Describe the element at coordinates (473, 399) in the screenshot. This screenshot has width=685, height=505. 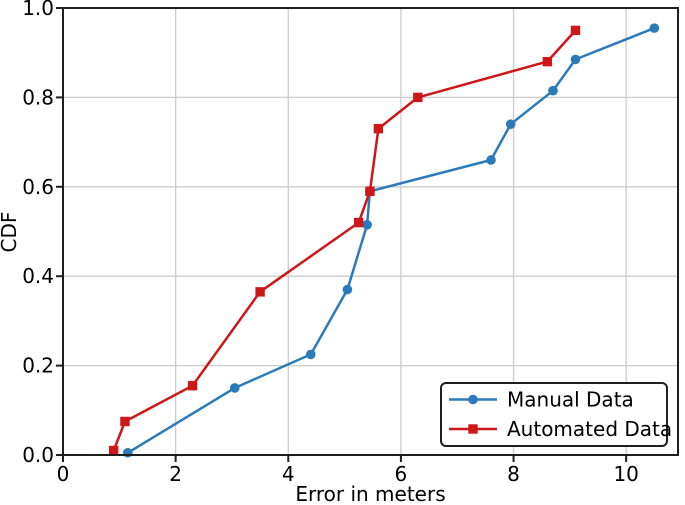
I see `legend-sample-circle` at that location.